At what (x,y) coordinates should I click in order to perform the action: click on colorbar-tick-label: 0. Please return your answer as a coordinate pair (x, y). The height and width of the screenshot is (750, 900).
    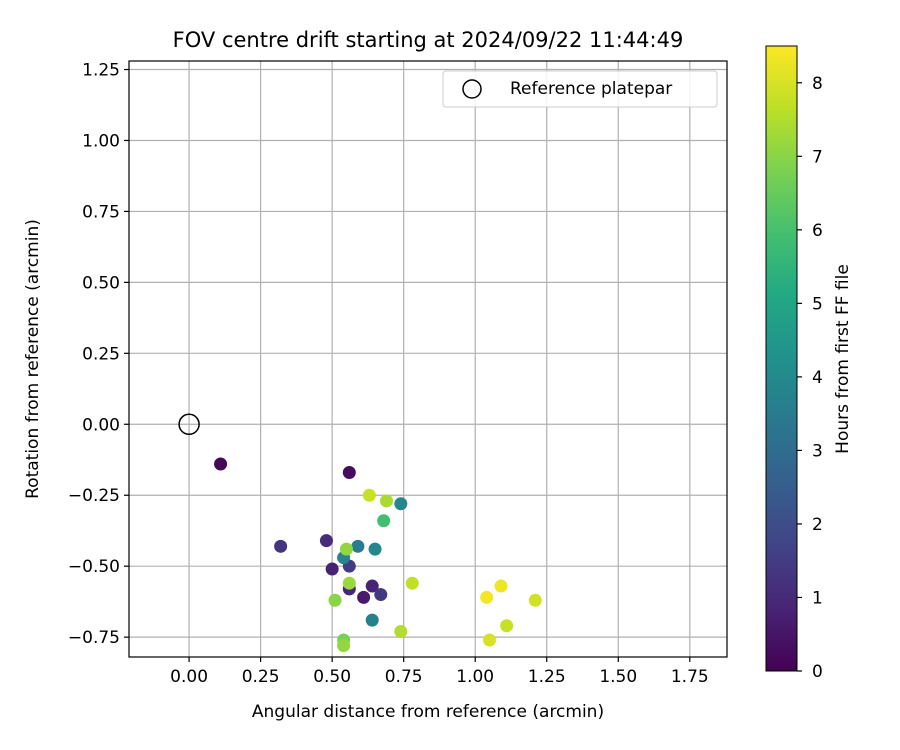
    Looking at the image, I should click on (817, 672).